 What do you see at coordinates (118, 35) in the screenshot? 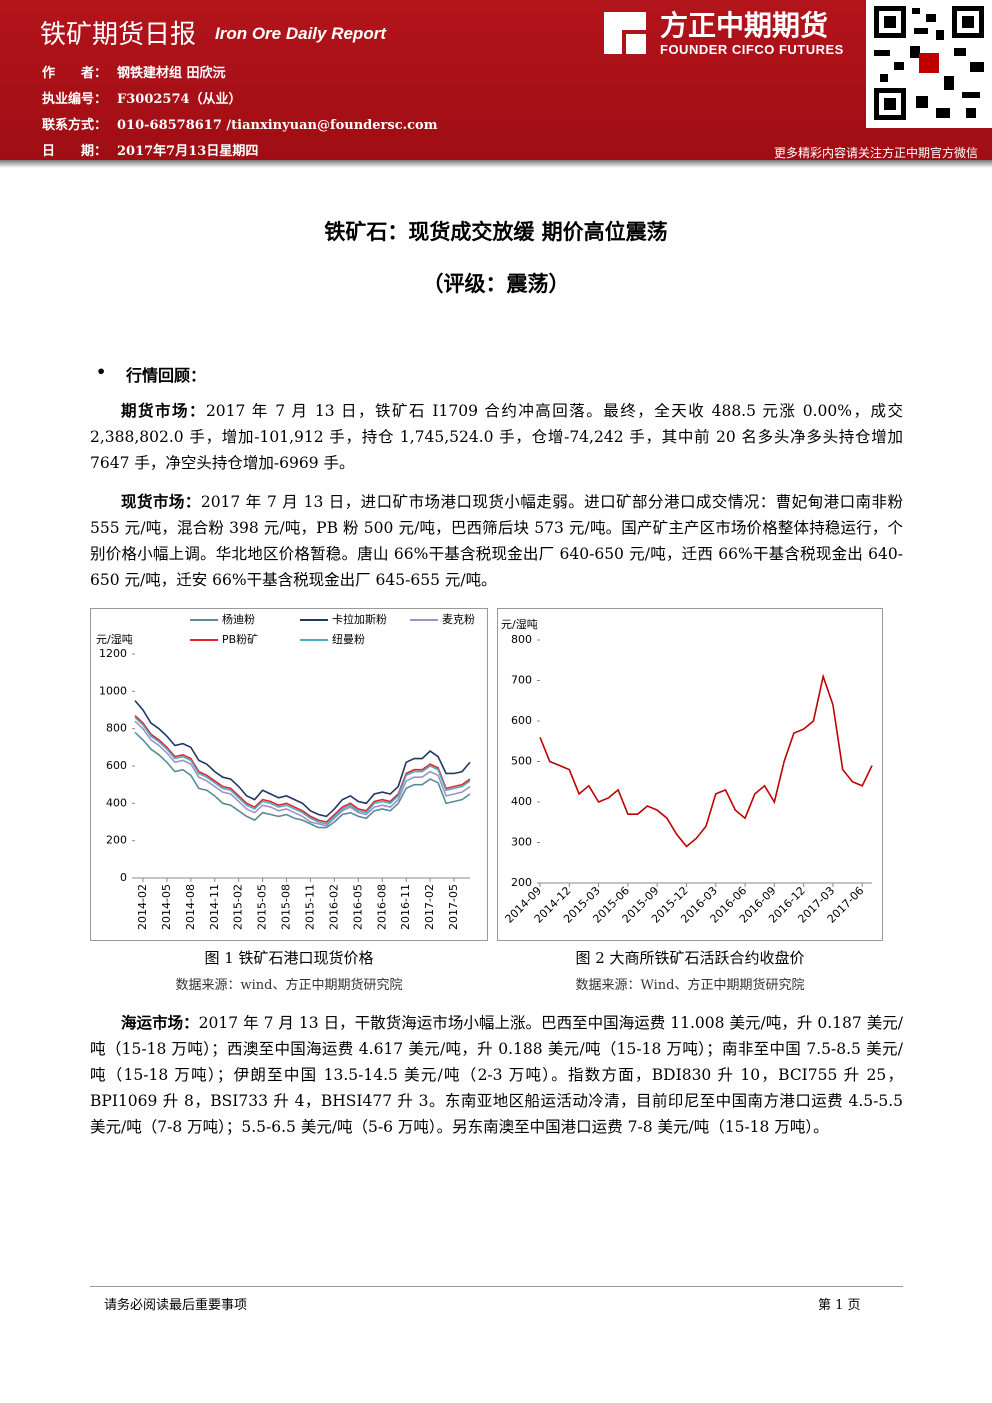
I see `report-title: 铁矿期货日报` at bounding box center [118, 35].